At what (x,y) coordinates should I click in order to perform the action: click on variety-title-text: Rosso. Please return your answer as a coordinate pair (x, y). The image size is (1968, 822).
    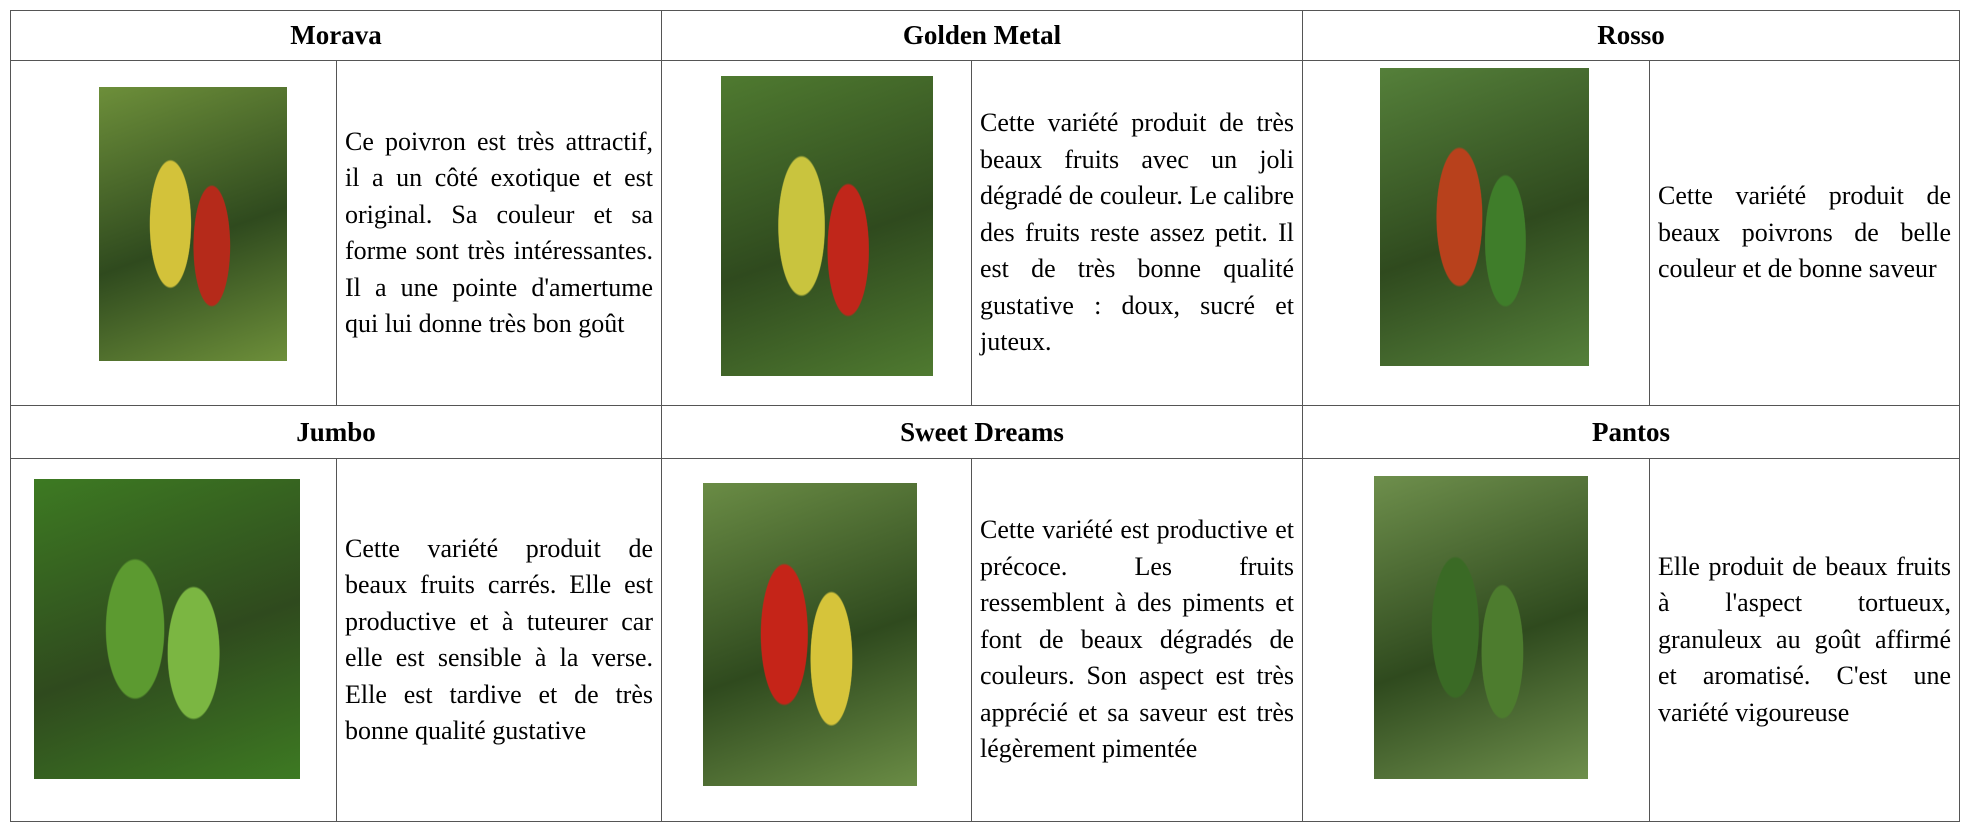
    Looking at the image, I should click on (1631, 35).